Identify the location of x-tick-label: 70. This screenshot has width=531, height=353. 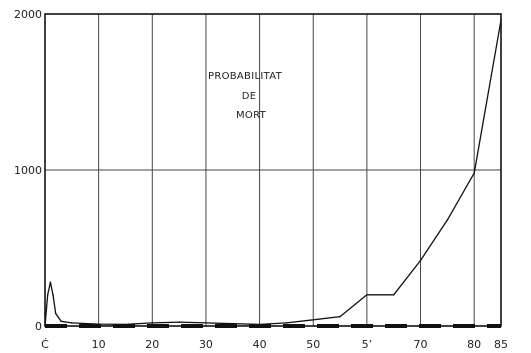
(421, 344).